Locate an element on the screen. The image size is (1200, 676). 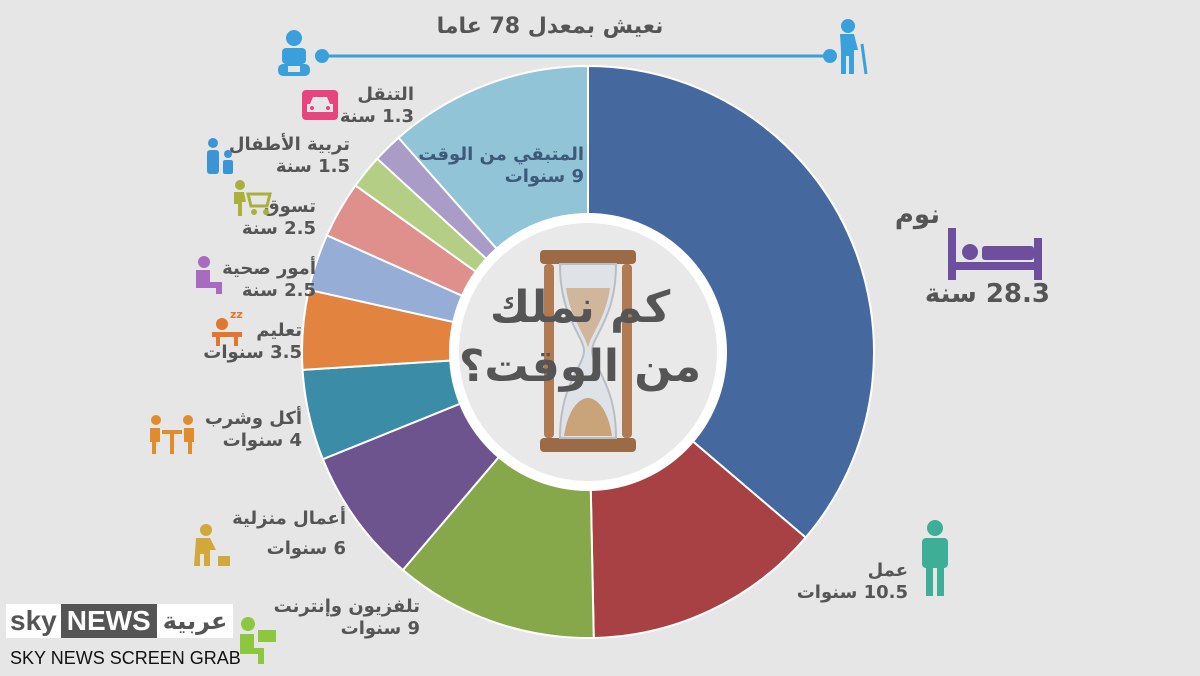
label-shopping: تسوق 2.5 سنة is located at coordinates (270, 217).